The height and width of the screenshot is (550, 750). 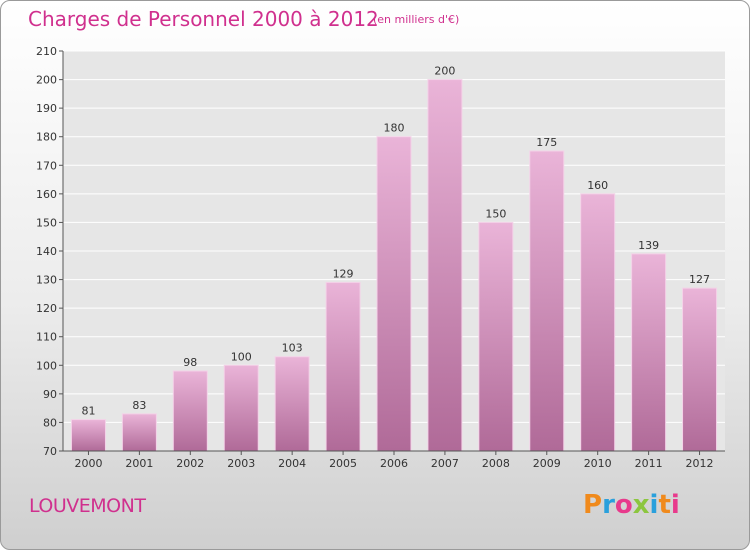 What do you see at coordinates (46, 194) in the screenshot?
I see `y-tick-label: 160` at bounding box center [46, 194].